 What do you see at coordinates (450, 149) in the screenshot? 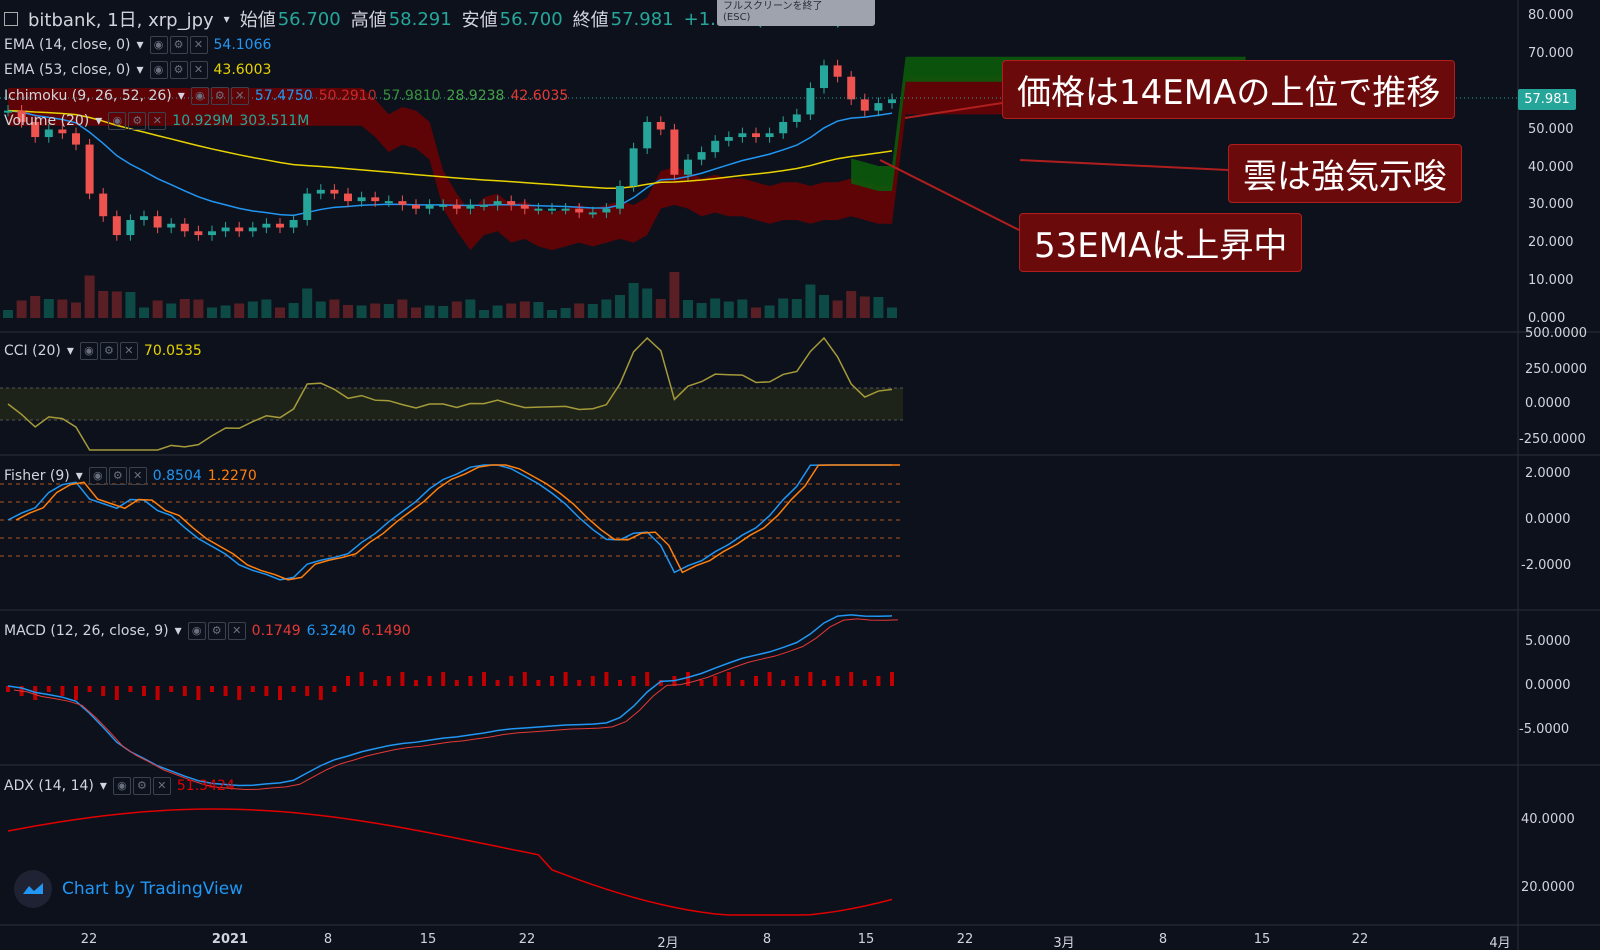
I see `ema53-line` at bounding box center [450, 149].